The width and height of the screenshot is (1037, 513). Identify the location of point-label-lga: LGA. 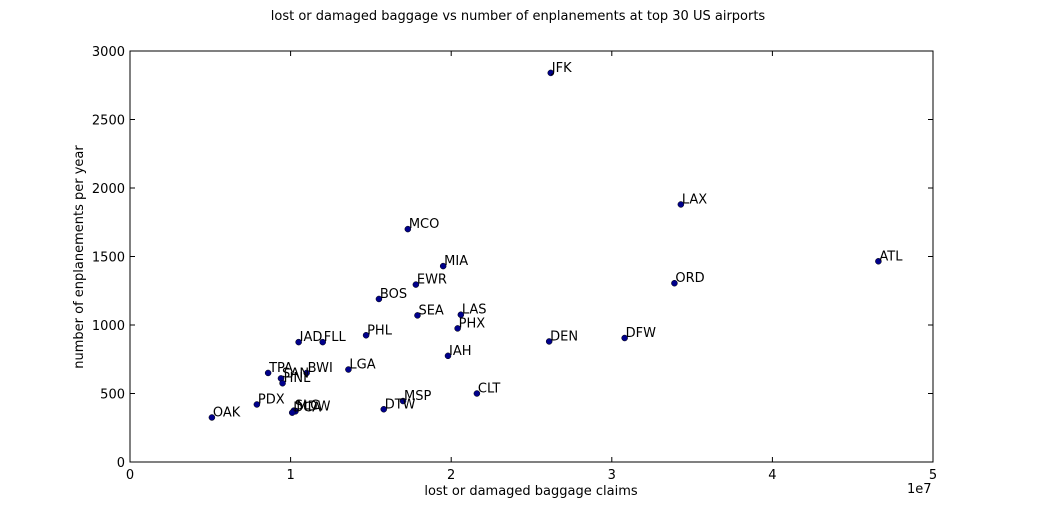
(362, 365).